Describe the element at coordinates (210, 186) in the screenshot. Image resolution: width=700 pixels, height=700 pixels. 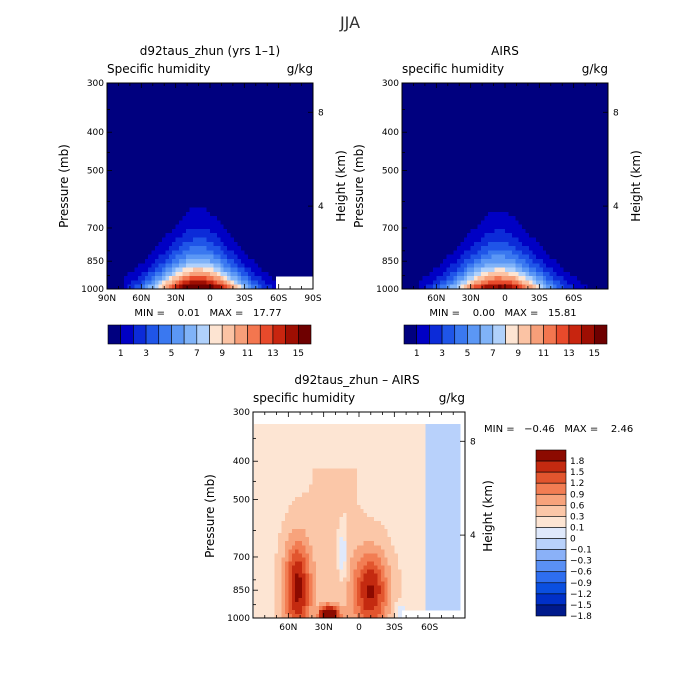
I see `heatmap-model` at that location.